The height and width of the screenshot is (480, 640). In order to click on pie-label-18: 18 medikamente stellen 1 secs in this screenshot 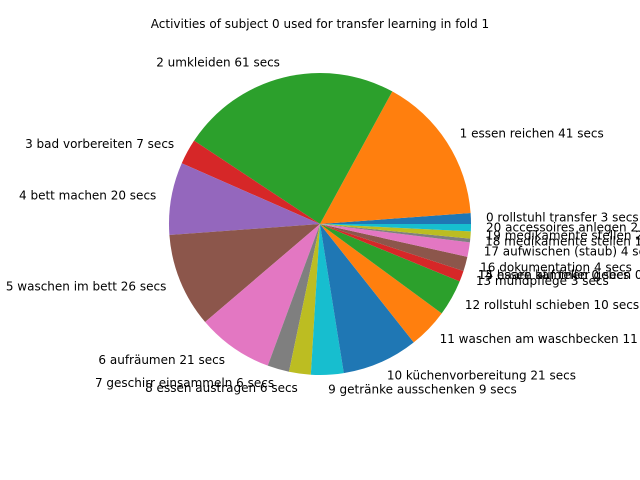, I will do `click(562, 242)`.